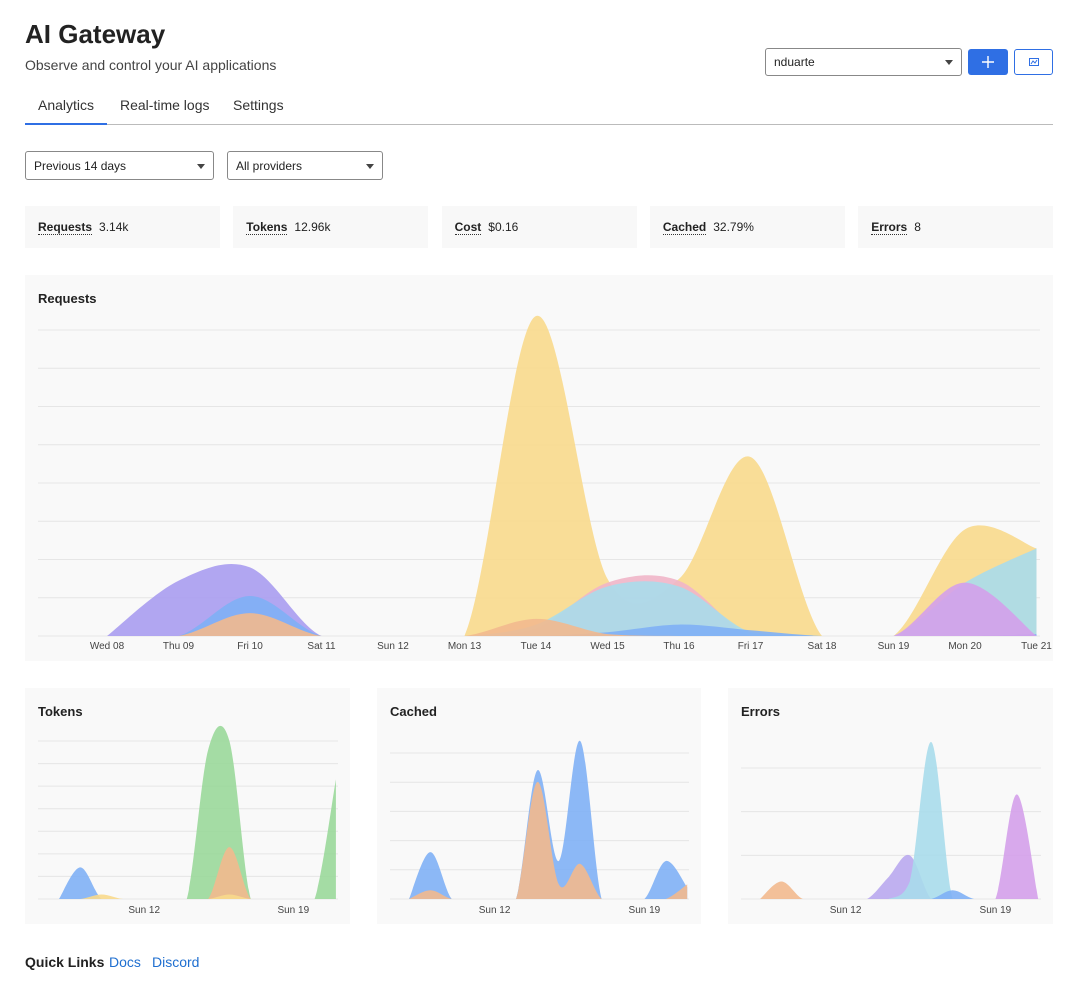 This screenshot has width=1080, height=989. Describe the element at coordinates (125, 962) in the screenshot. I see `quick-link: Docs` at that location.